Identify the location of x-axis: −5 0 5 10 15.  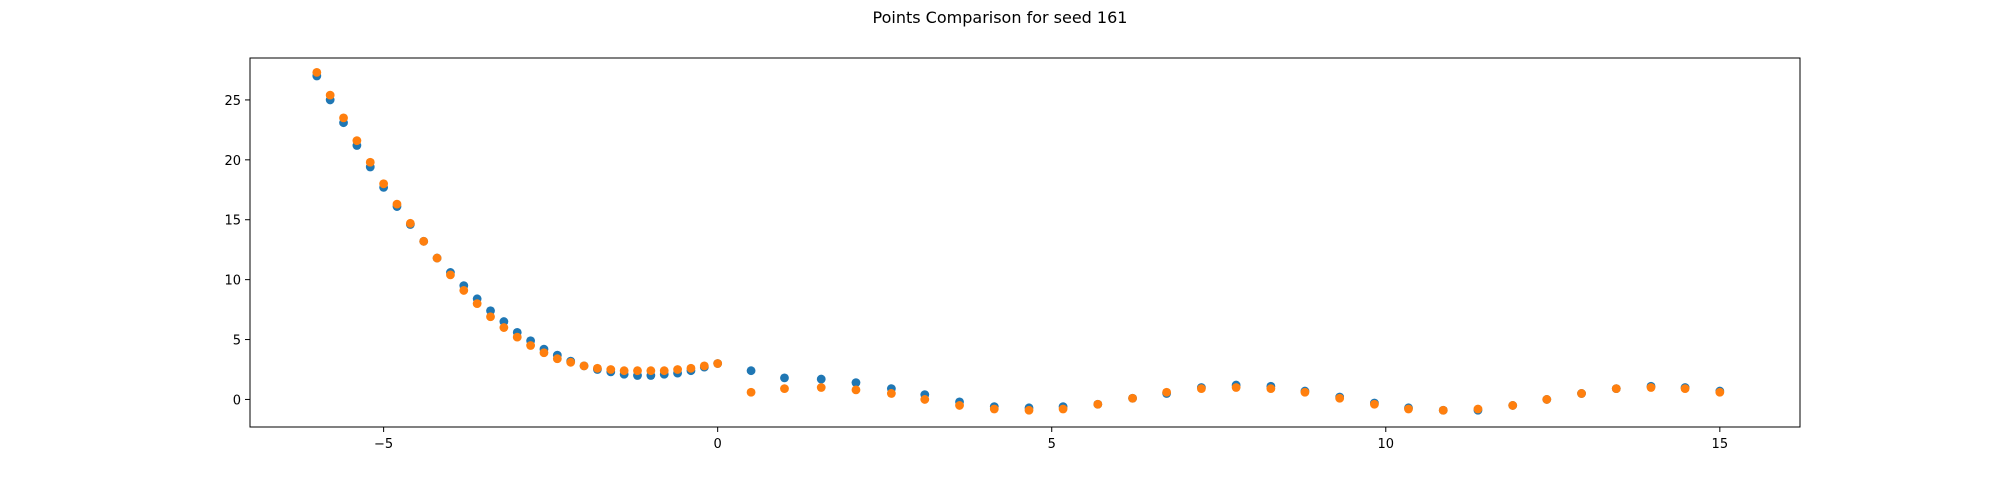
(1051, 439).